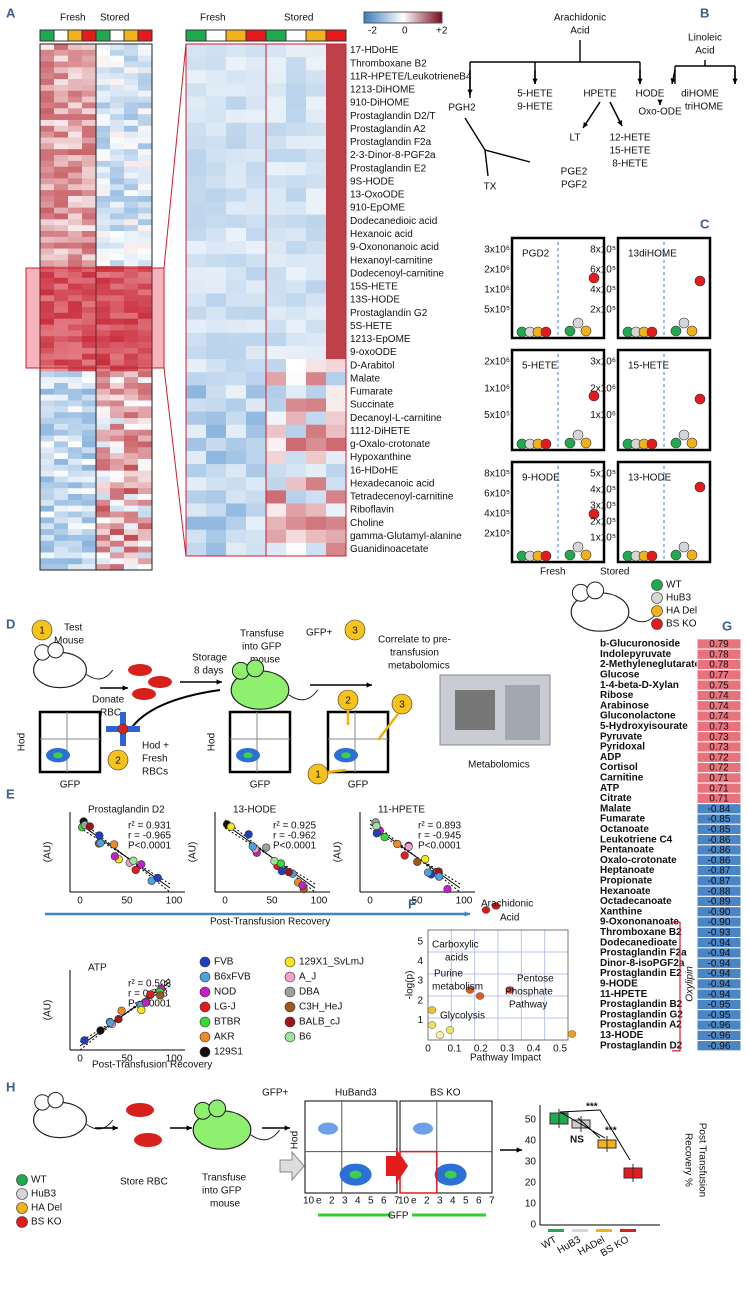 The image size is (748, 1299). I want to click on y-tick-label: 10, so click(531, 1204).